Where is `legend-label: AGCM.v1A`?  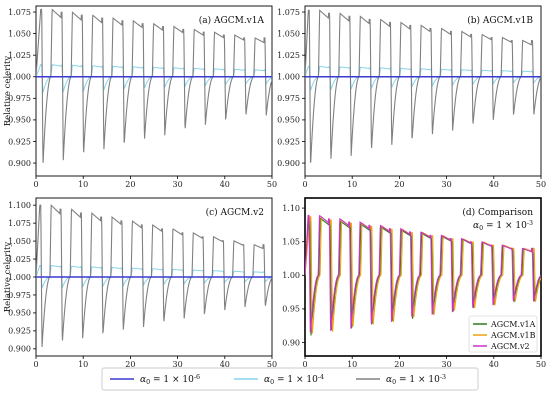 legend-label: AGCM.v1A is located at coordinates (513, 324).